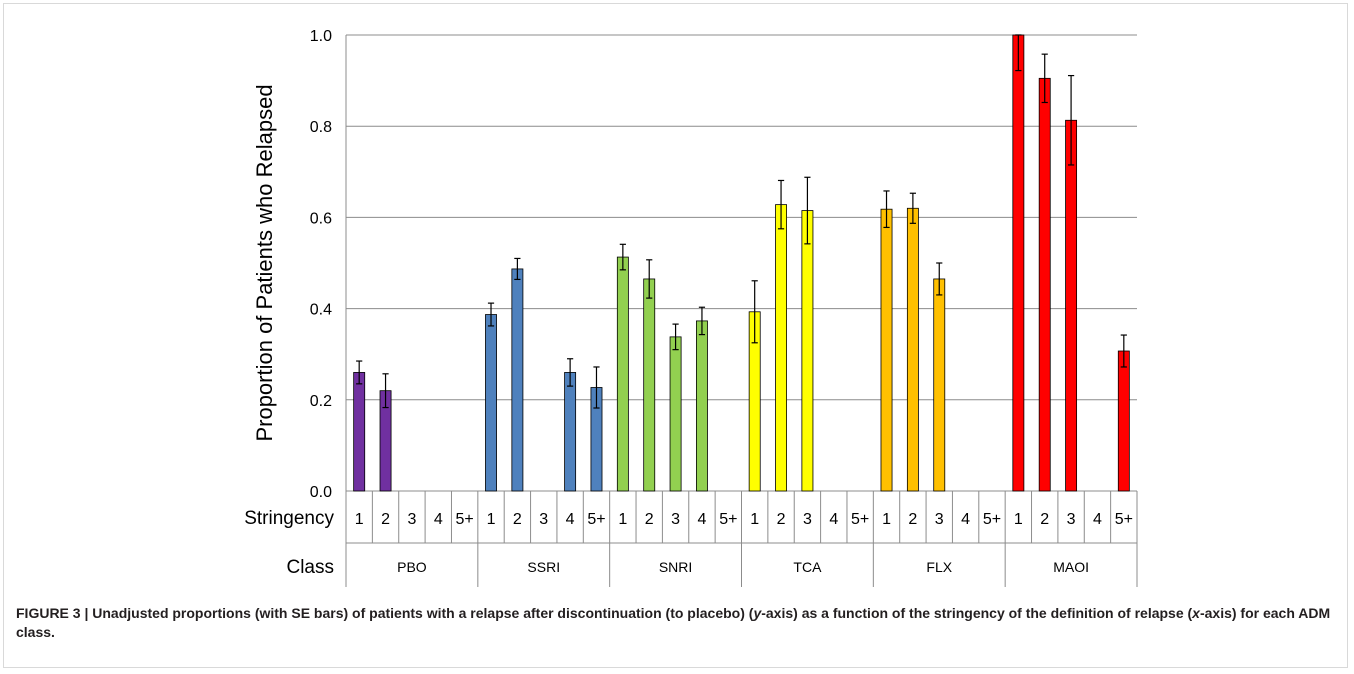 The image size is (1354, 674). I want to click on class-label-tca: TCA, so click(807, 567).